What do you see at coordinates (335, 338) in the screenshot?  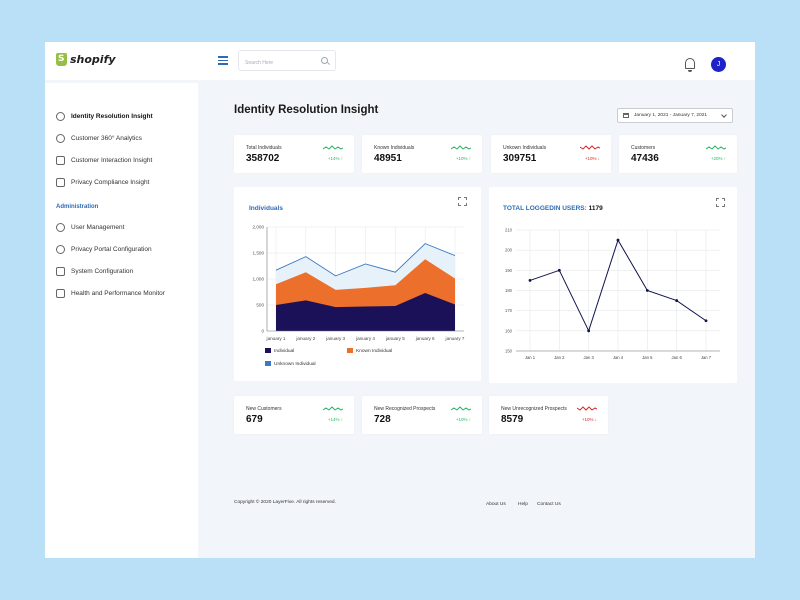 I see `x-tick-label: january 3` at bounding box center [335, 338].